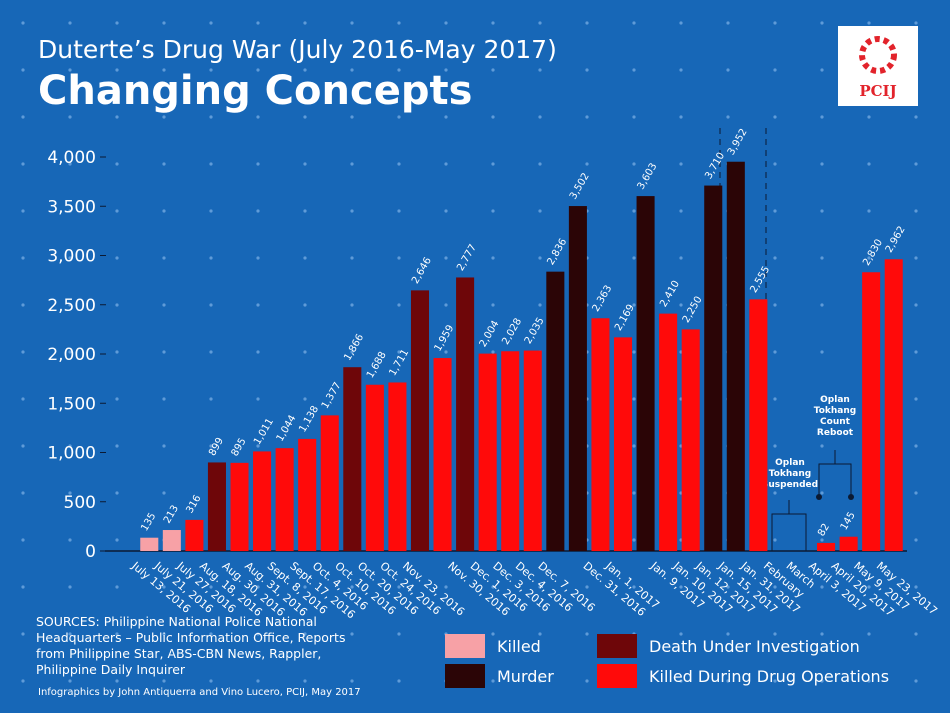 The height and width of the screenshot is (713, 950). Describe the element at coordinates (519, 646) in the screenshot. I see `legend-label: Killed` at that location.